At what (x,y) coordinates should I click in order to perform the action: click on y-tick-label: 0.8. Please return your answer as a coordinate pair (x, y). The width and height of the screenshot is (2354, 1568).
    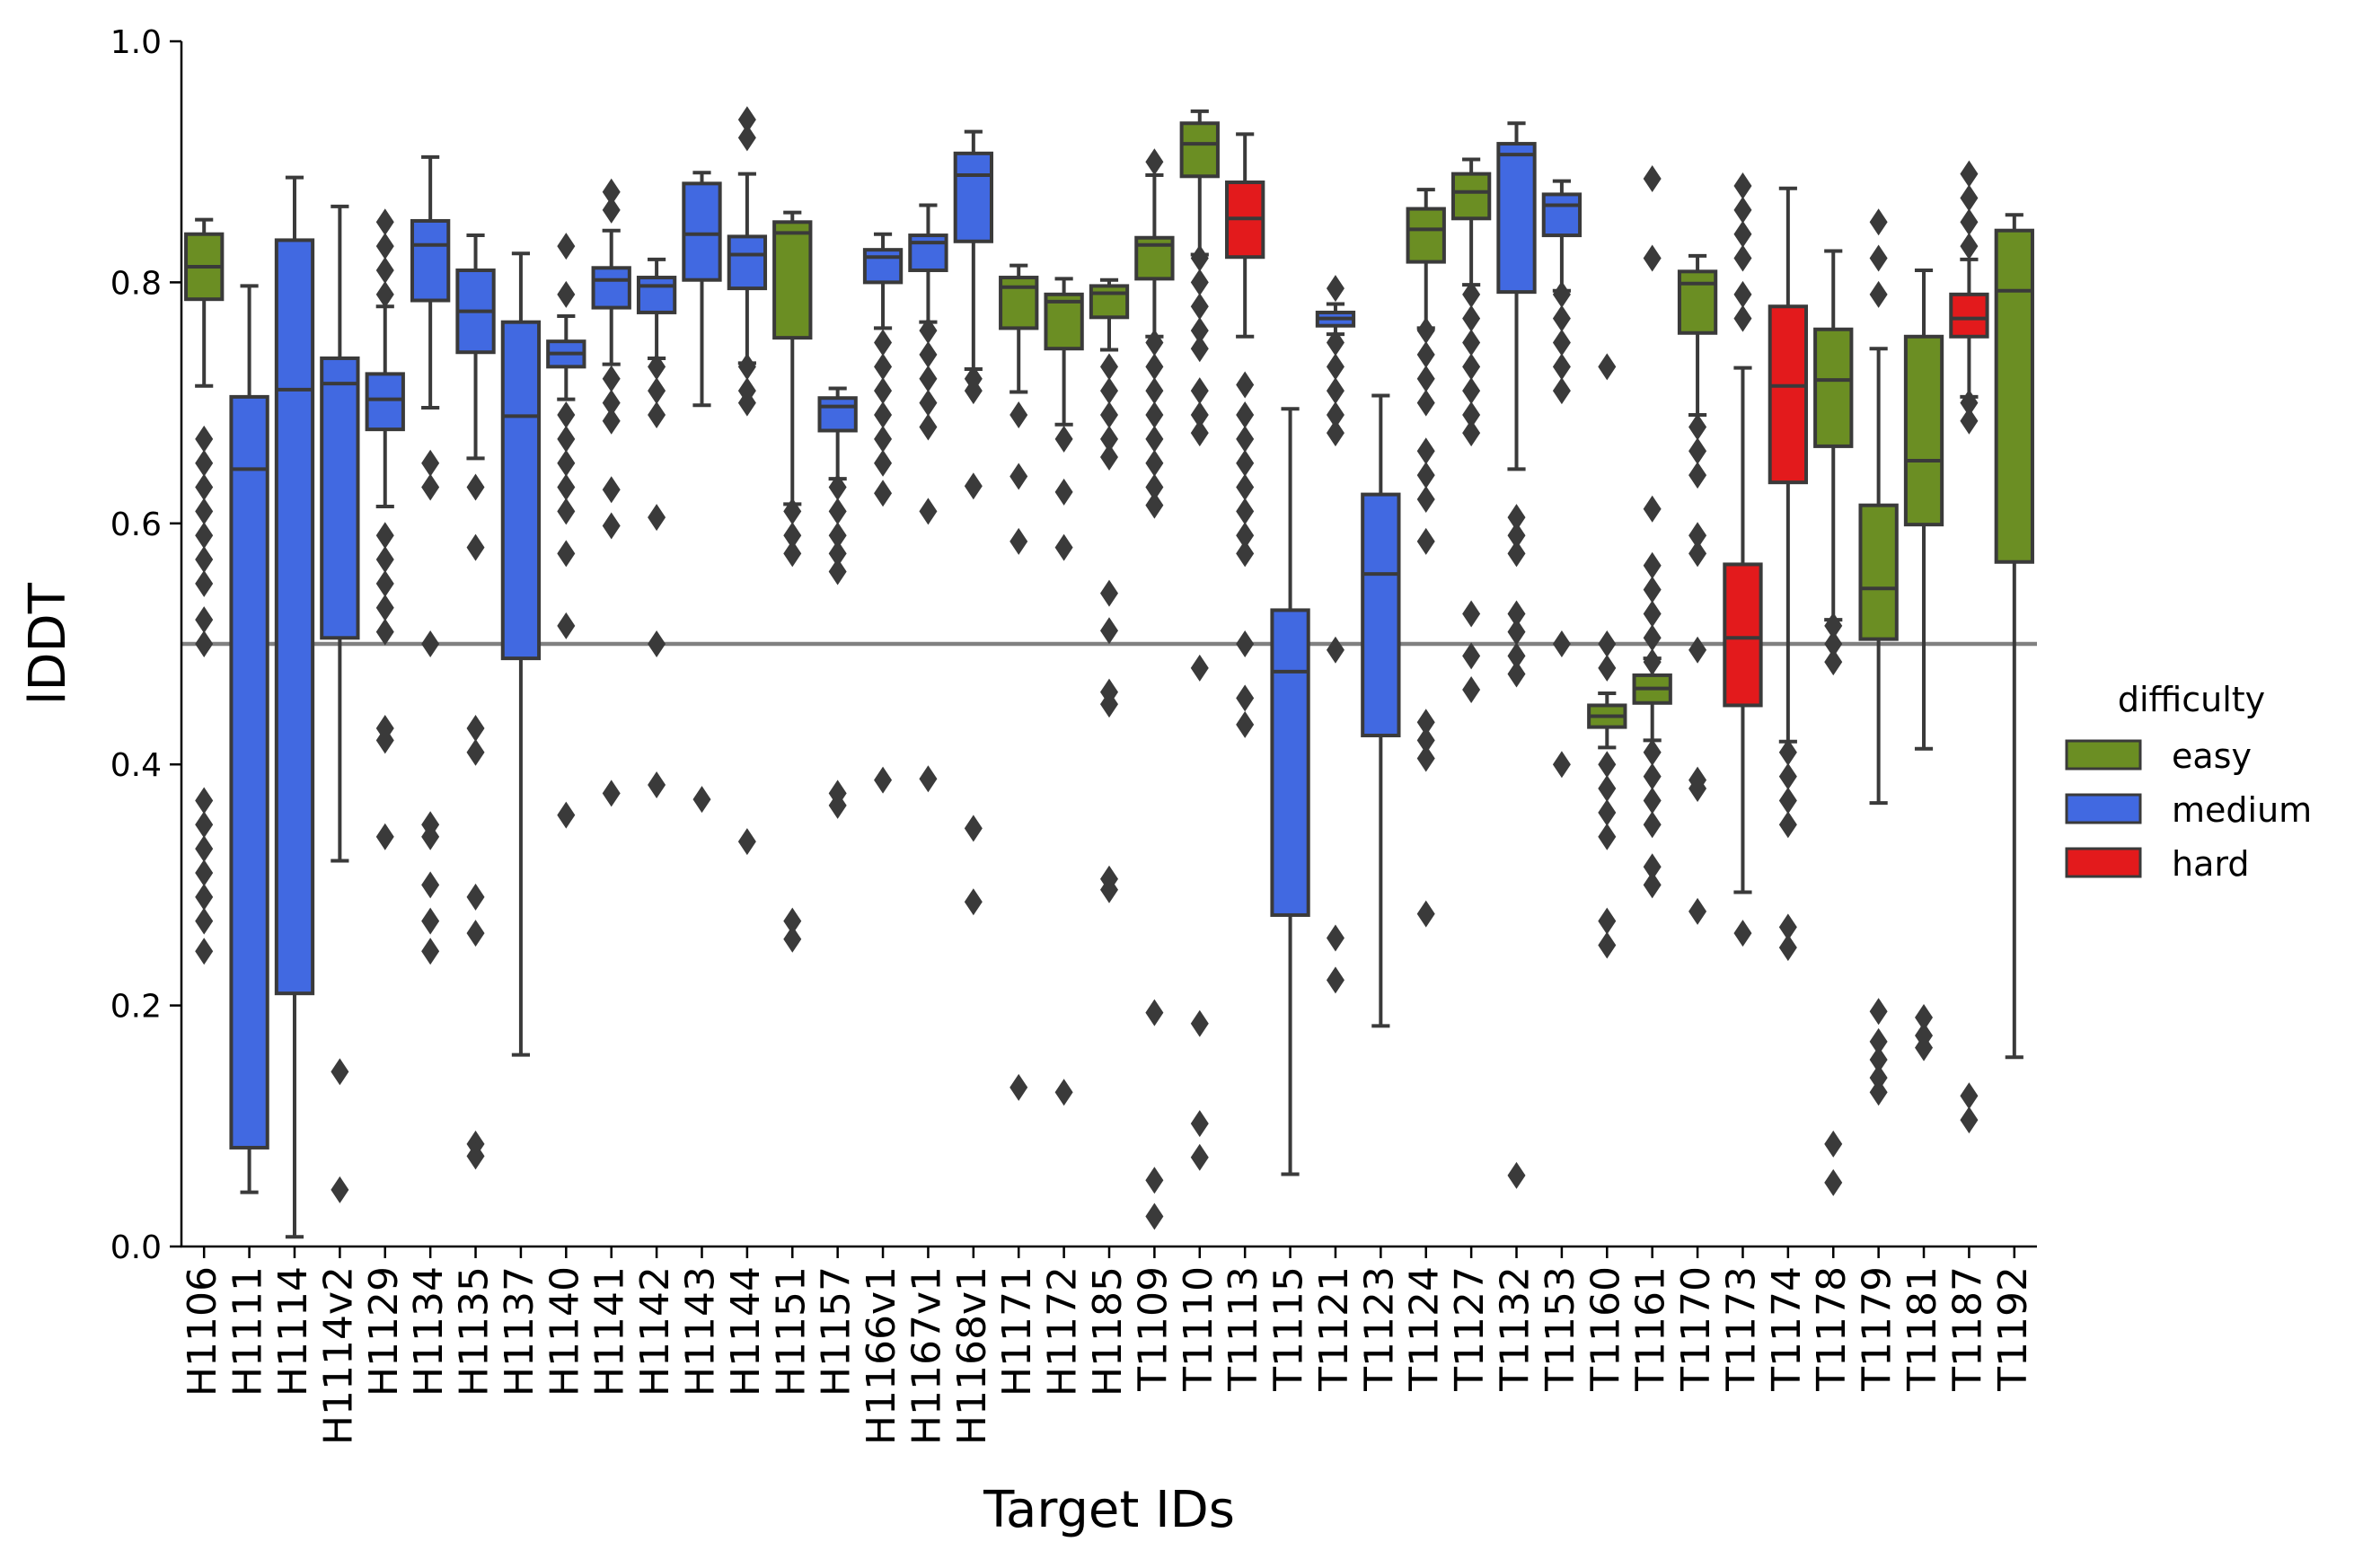
    Looking at the image, I should click on (136, 283).